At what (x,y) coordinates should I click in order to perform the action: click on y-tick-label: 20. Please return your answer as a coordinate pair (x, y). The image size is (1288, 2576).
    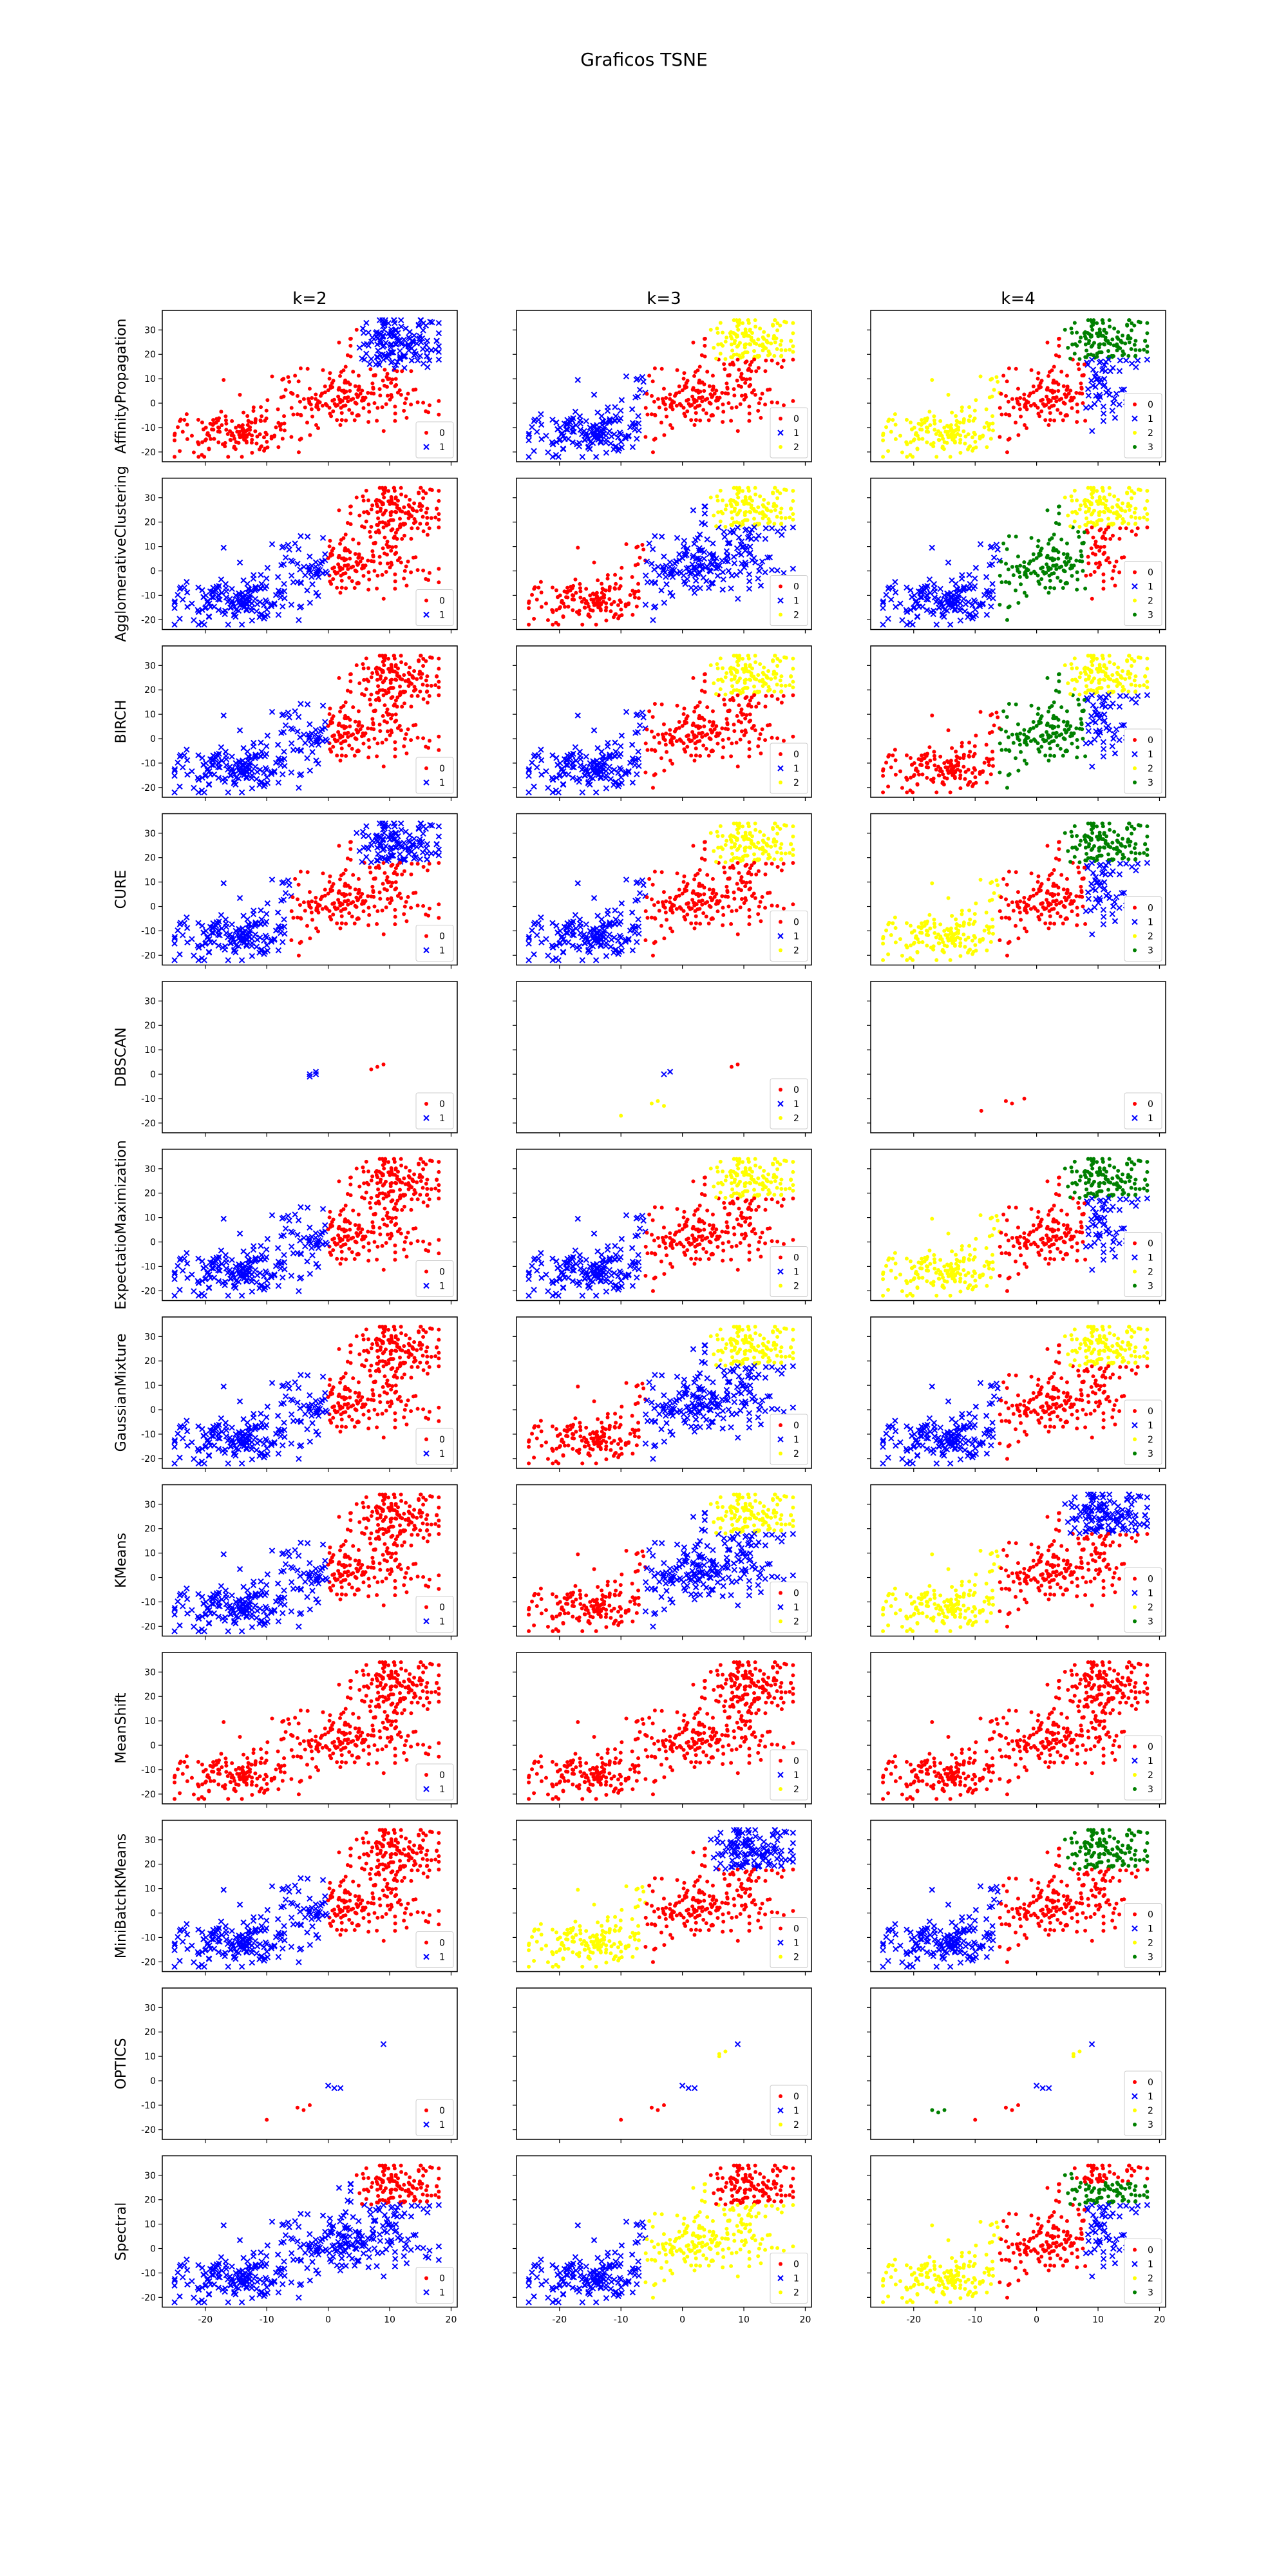
    Looking at the image, I should click on (150, 355).